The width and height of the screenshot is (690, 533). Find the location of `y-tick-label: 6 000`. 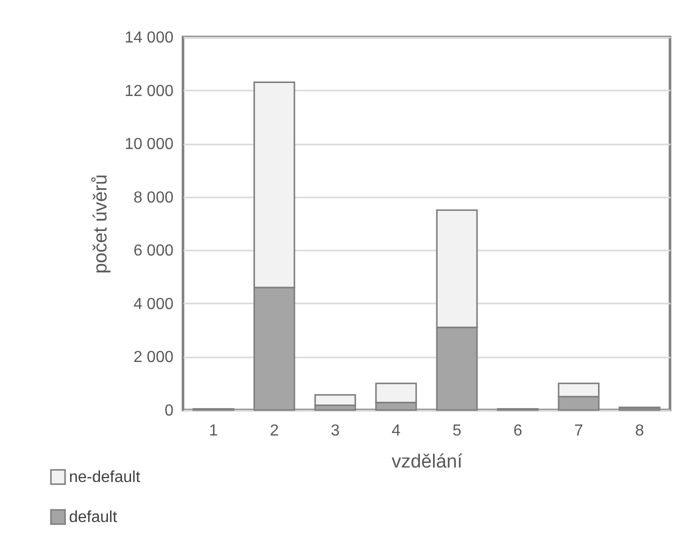

y-tick-label: 6 000 is located at coordinates (153, 251).